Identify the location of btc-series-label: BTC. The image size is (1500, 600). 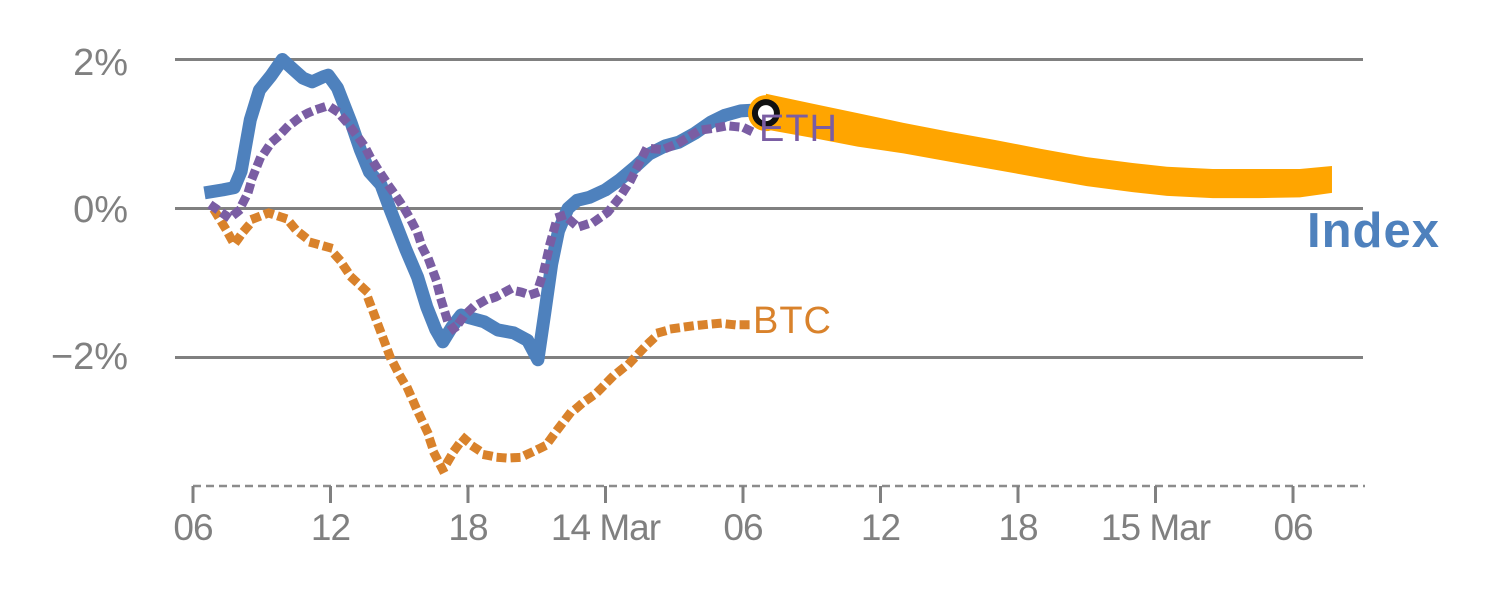
(792, 321).